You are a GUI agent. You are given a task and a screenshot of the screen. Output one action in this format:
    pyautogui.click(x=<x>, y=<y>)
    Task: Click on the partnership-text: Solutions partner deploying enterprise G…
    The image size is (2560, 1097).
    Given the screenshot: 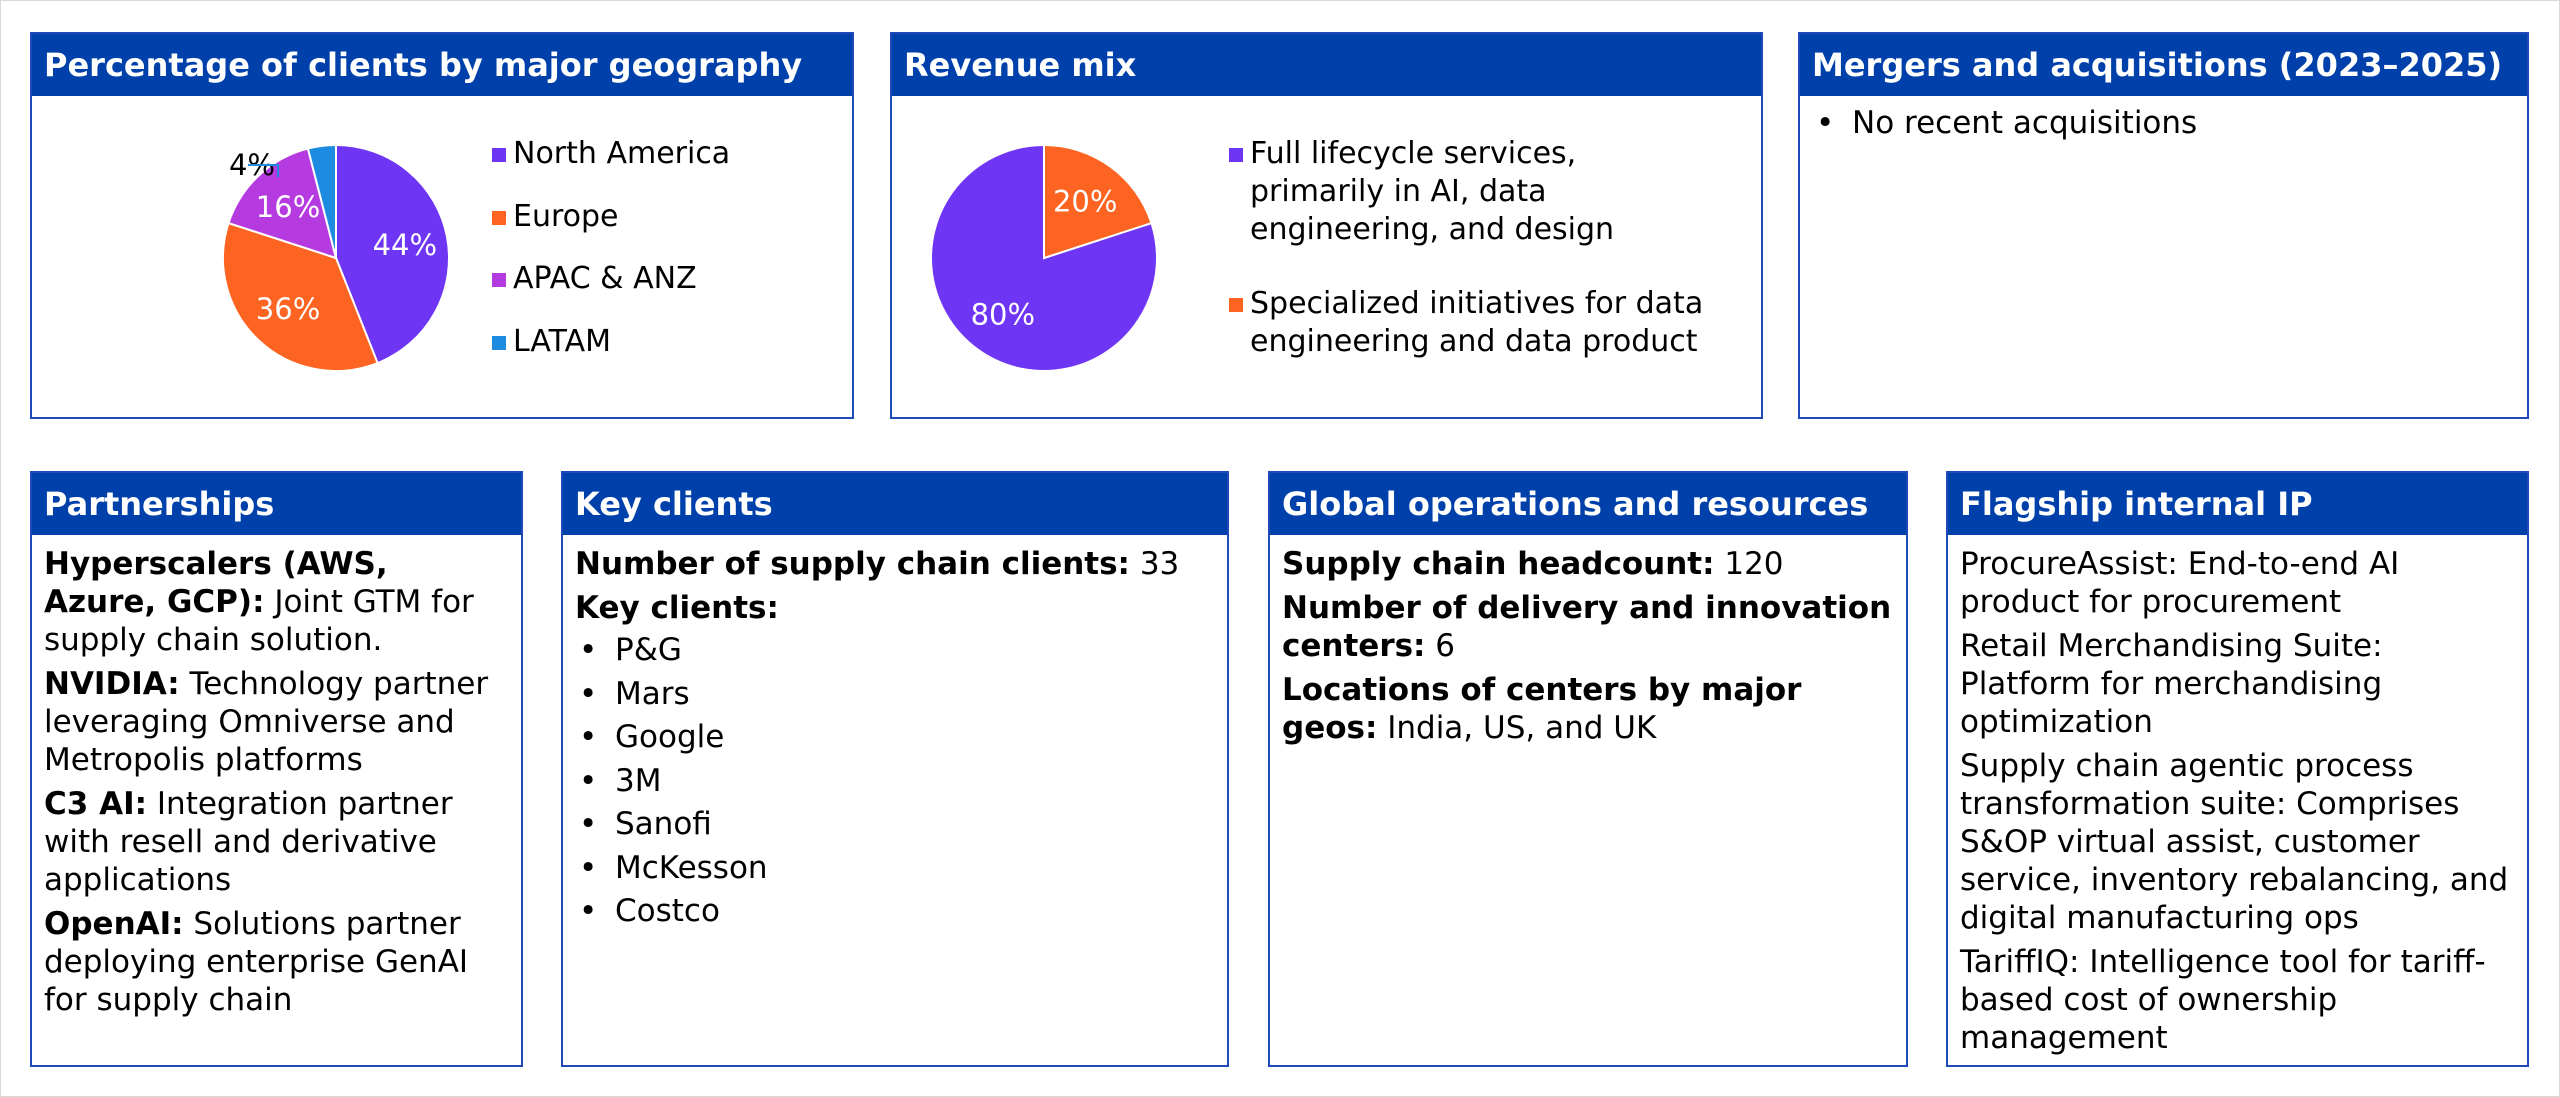 What is the action you would take?
    pyautogui.click(x=256, y=962)
    